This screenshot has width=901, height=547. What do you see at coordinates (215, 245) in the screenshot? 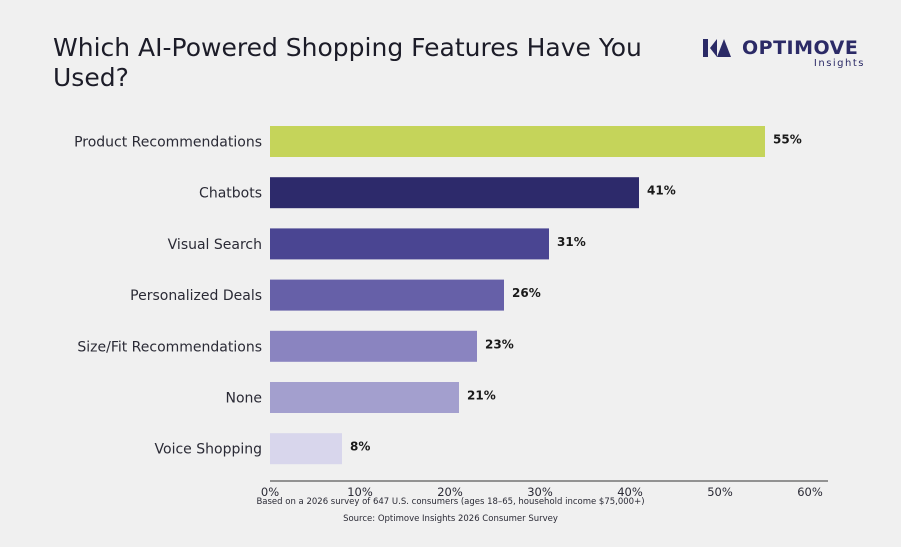
I see `category-label: Visual Search` at bounding box center [215, 245].